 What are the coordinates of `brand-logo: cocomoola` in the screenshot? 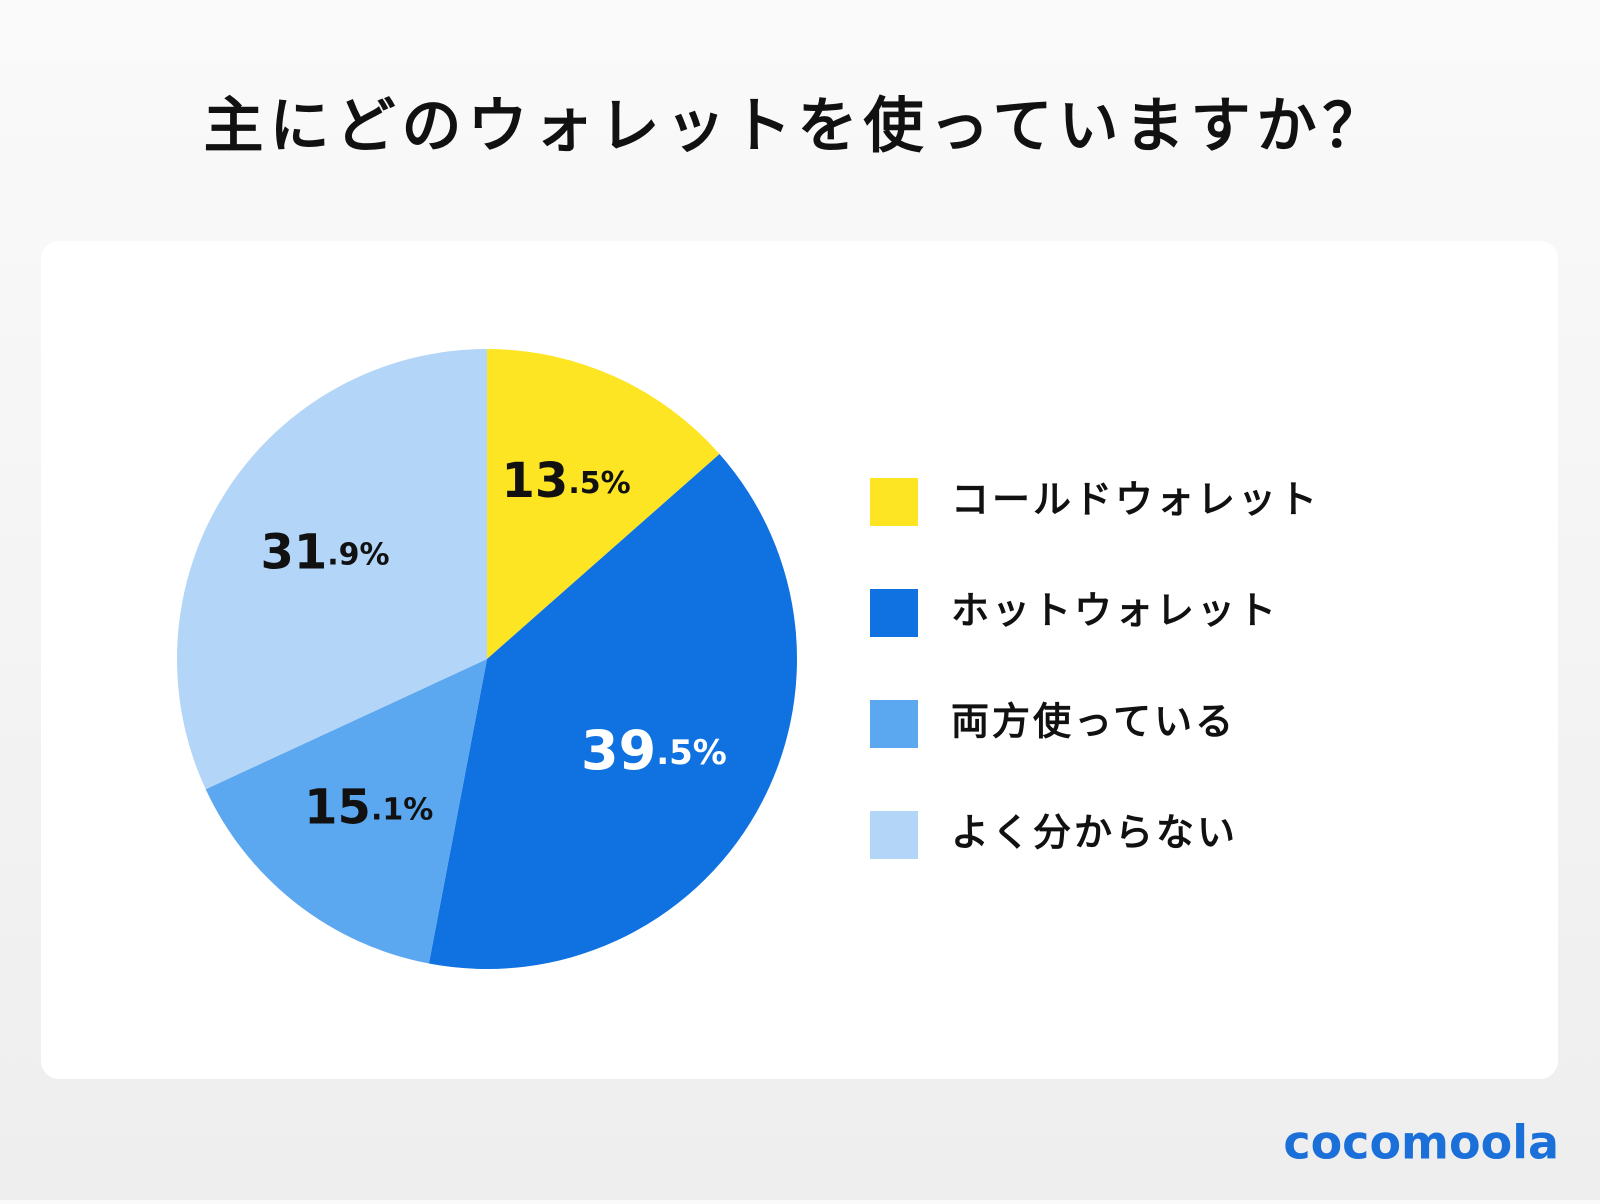 It's located at (1421, 1143).